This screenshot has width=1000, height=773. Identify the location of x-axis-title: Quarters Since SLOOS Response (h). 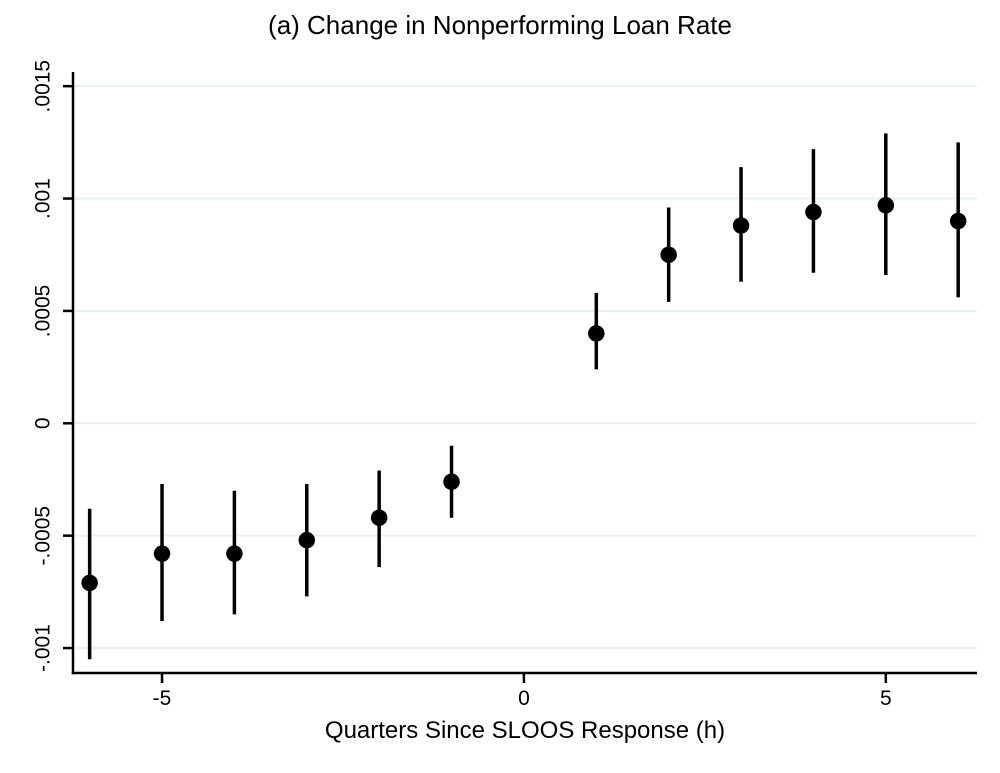
(525, 730).